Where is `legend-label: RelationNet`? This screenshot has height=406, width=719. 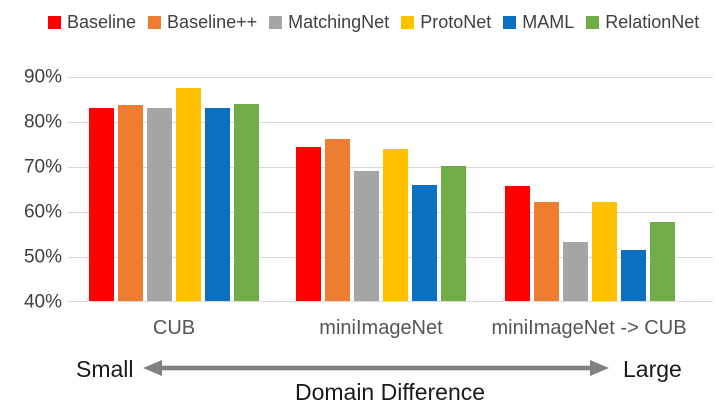 legend-label: RelationNet is located at coordinates (652, 22).